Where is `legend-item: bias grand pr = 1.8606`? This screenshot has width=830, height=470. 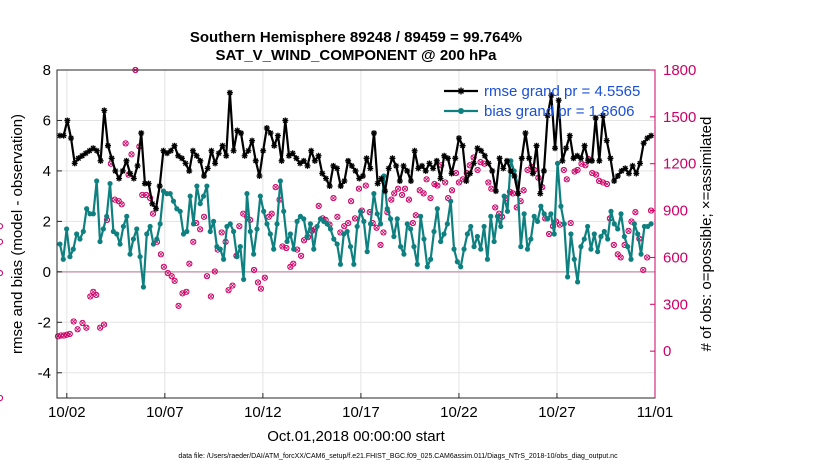 legend-item: bias grand pr = 1.8606 is located at coordinates (539, 111).